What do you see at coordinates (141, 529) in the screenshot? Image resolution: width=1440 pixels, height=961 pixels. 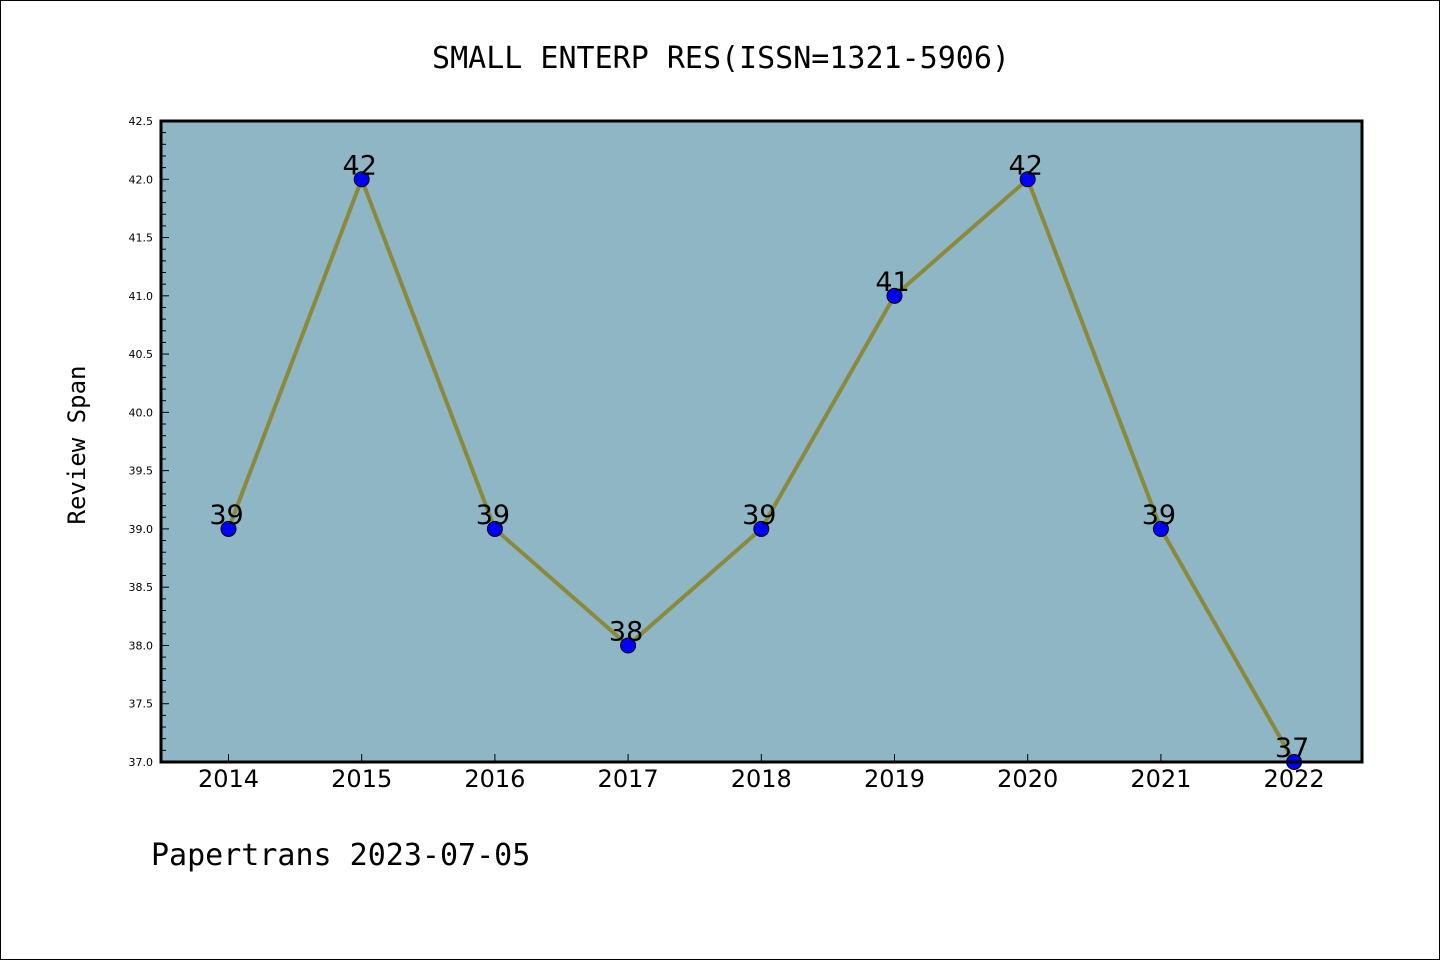 I see `y-tick-label: 39.0` at bounding box center [141, 529].